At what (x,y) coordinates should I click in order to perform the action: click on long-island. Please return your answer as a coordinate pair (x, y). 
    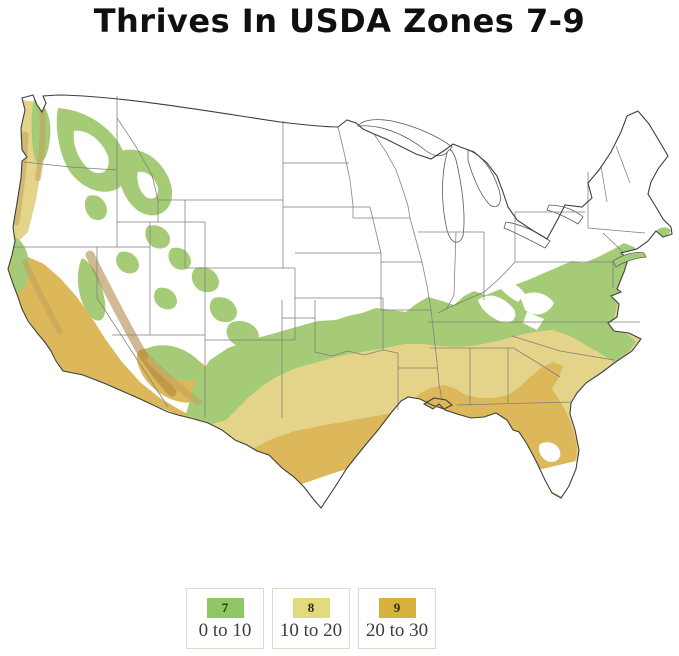
    Looking at the image, I should click on (629, 260).